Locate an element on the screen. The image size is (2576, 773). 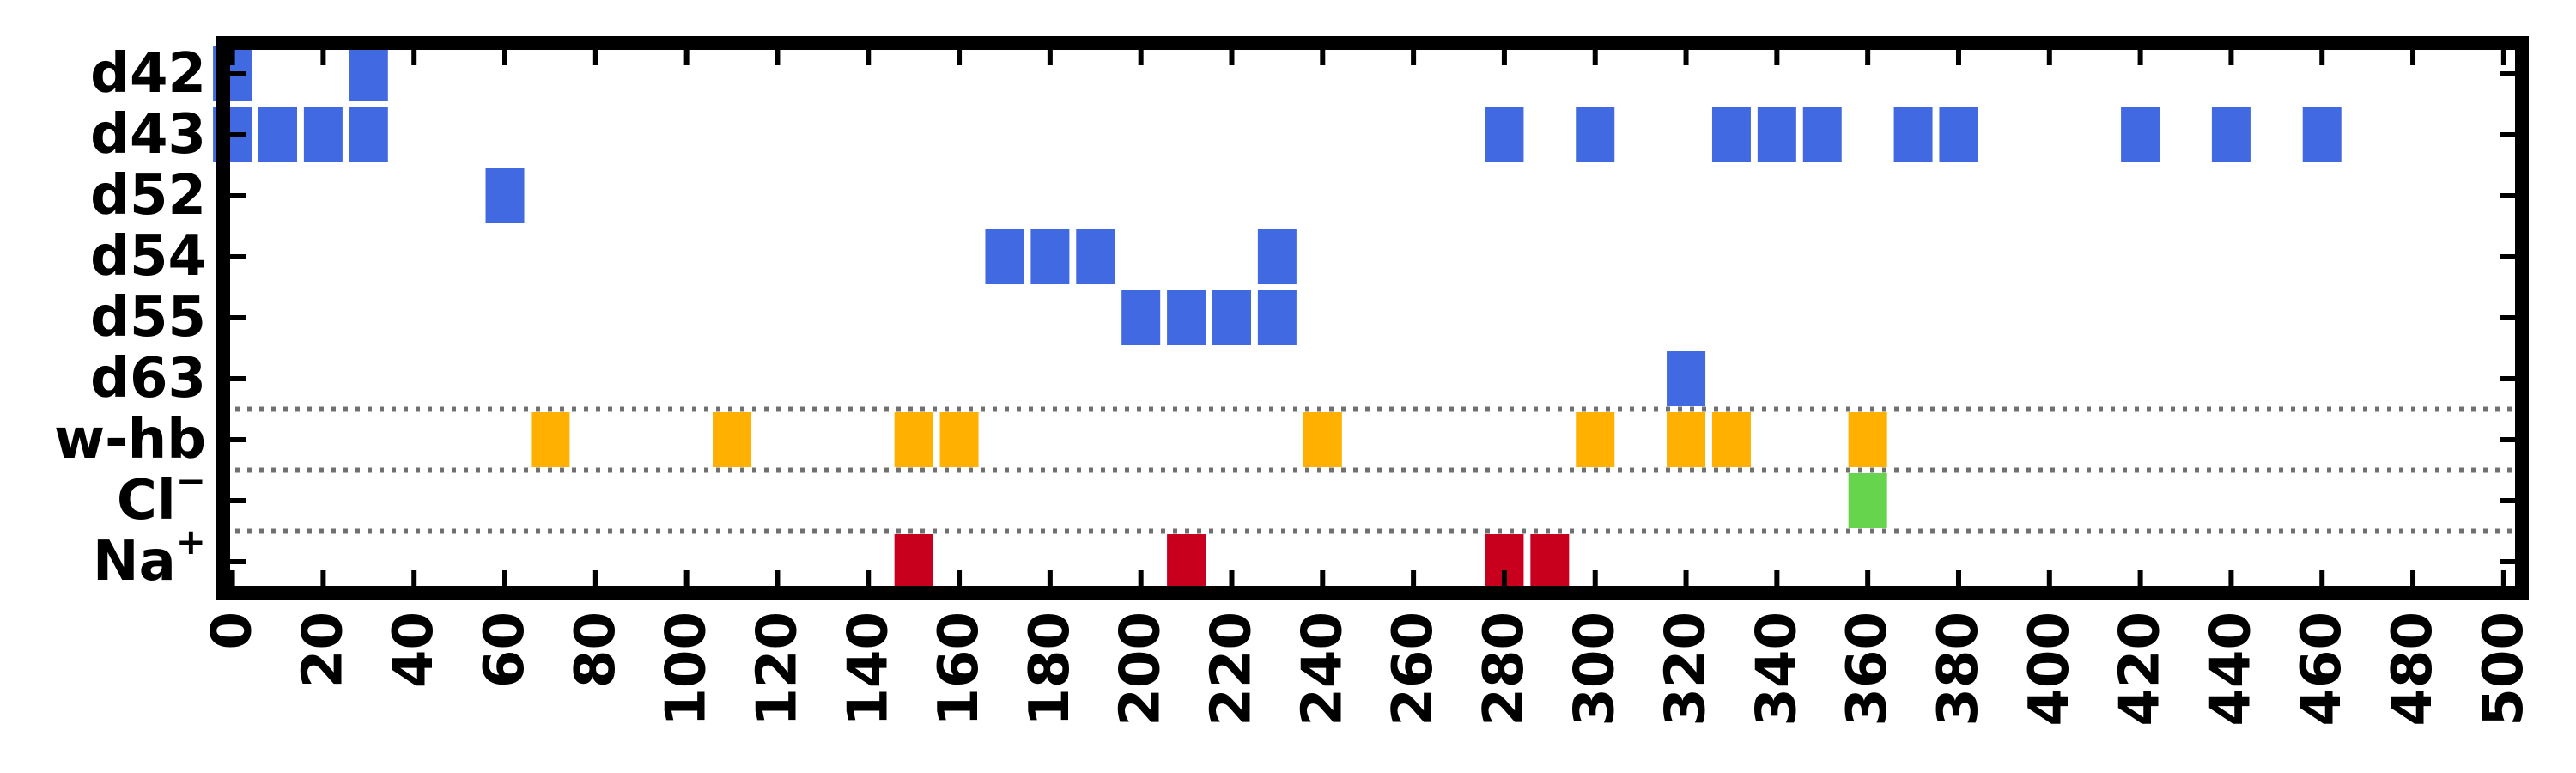
y-tick-label: Na+ is located at coordinates (149, 557).